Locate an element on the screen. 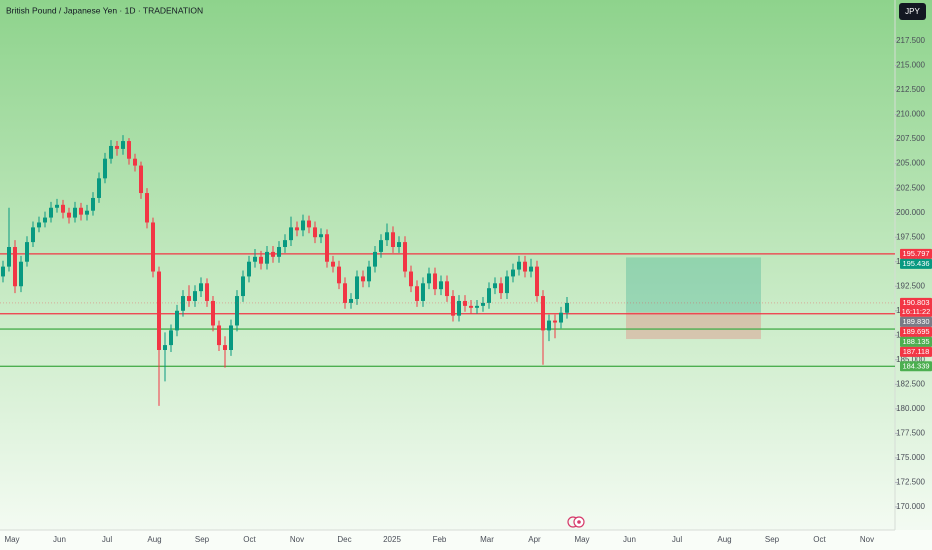 This screenshot has width=932, height=550. price-tag-label: 188.135 is located at coordinates (915, 341).